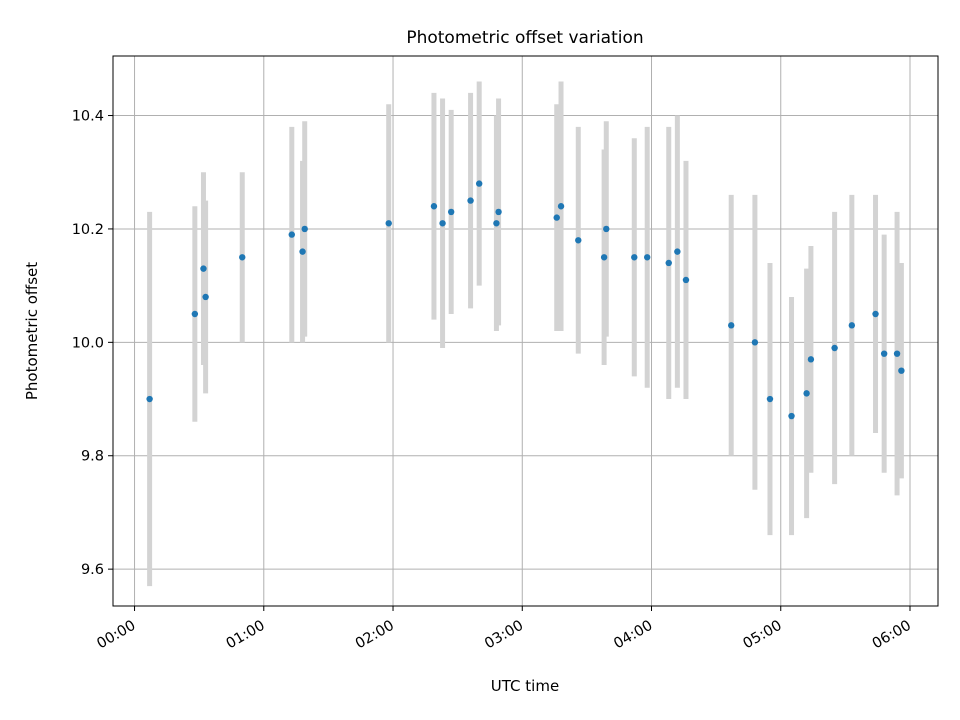 Image resolution: width=960 pixels, height=720 pixels. What do you see at coordinates (633, 635) in the screenshot?
I see `x-tick-label: 04:00` at bounding box center [633, 635].